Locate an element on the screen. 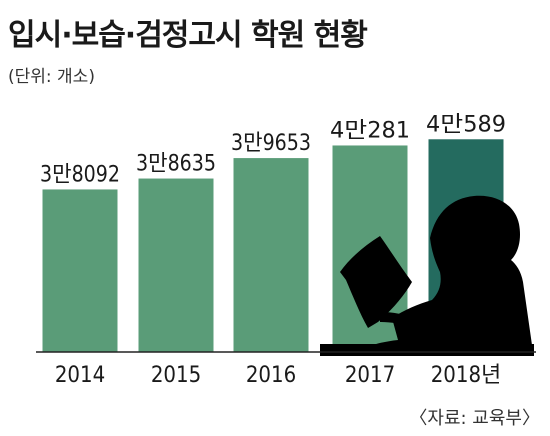 Image resolution: width=550 pixels, height=436 pixels. silhouette-desk is located at coordinates (427, 350).